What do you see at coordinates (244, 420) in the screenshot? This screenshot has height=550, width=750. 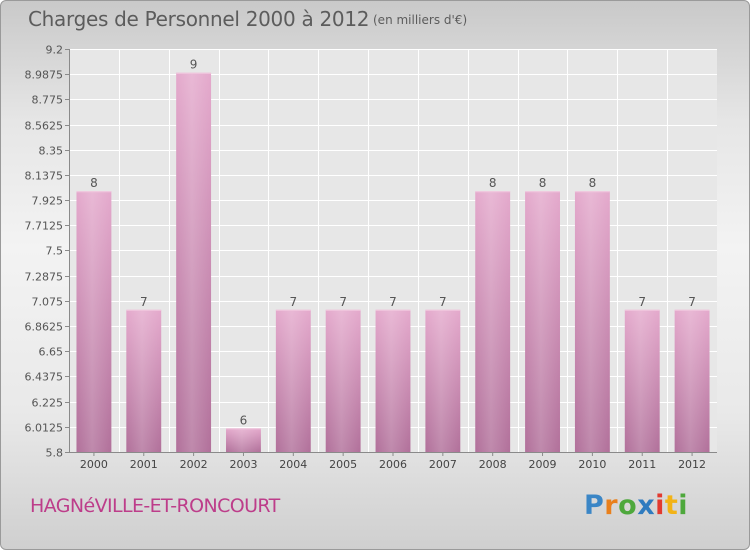 I see `data-label: 6` at bounding box center [244, 420].